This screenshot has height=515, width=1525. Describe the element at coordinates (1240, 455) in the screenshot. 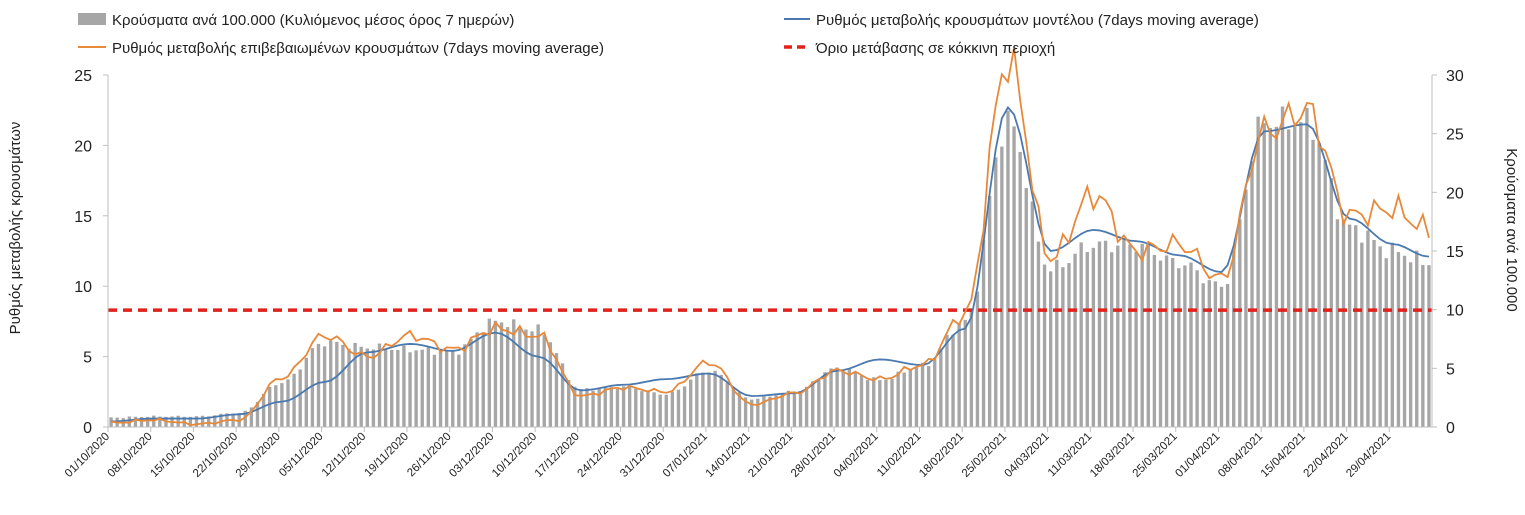

I see `x-tick-label: 08/04/2021` at that location.